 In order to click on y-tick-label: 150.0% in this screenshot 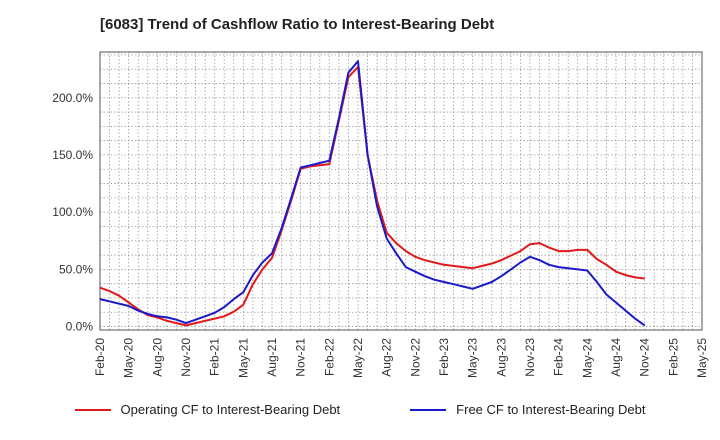, I will do `click(72, 155)`.